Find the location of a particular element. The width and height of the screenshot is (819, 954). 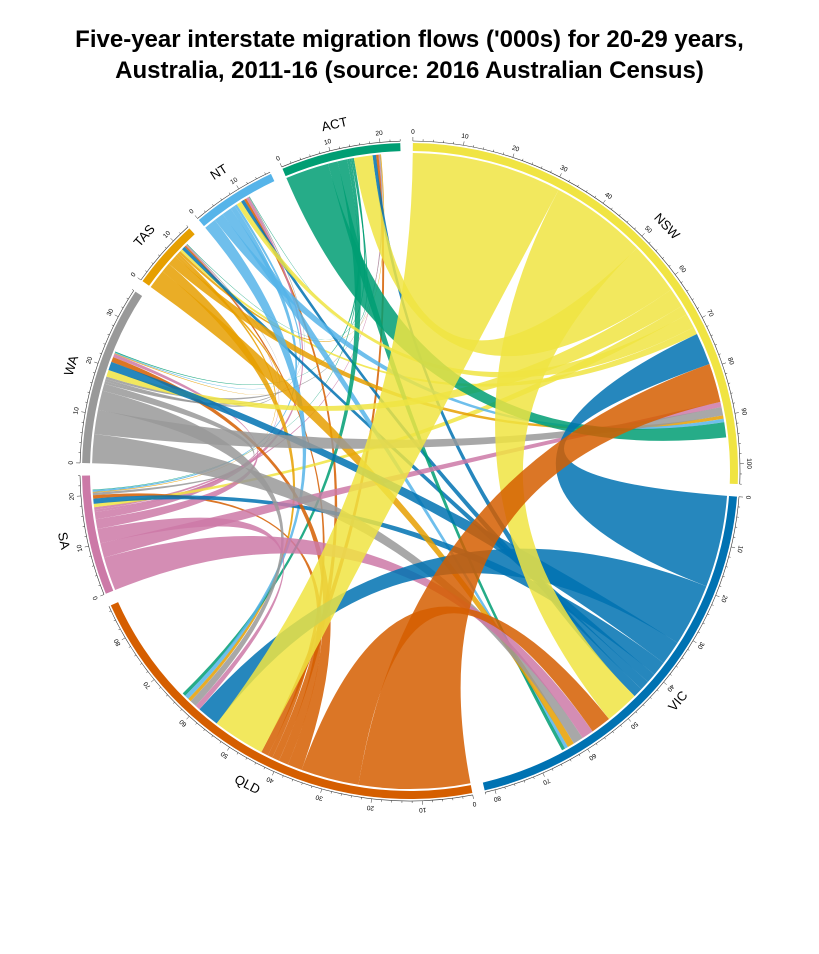

sector-sa is located at coordinates (98, 534).